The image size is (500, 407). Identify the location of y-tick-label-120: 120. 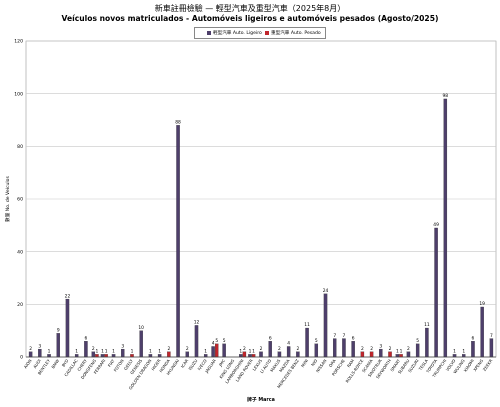
(18, 42).